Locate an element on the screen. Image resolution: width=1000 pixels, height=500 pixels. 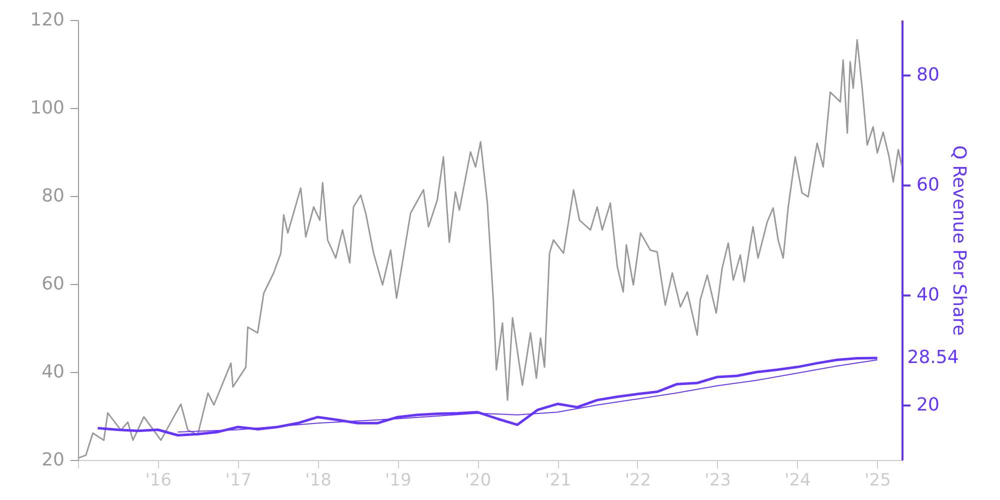
y2-tick-label: 20 is located at coordinates (928, 405).